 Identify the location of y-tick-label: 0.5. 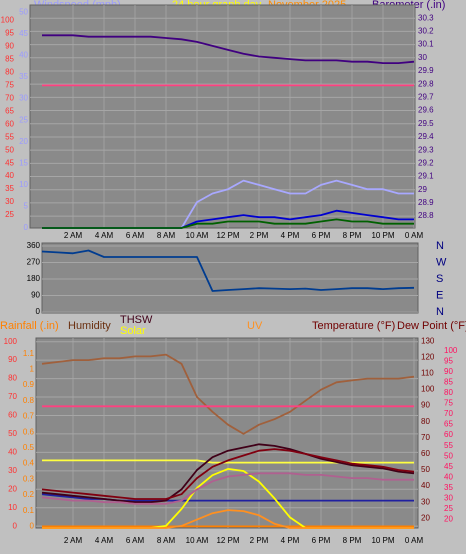
(29, 447).